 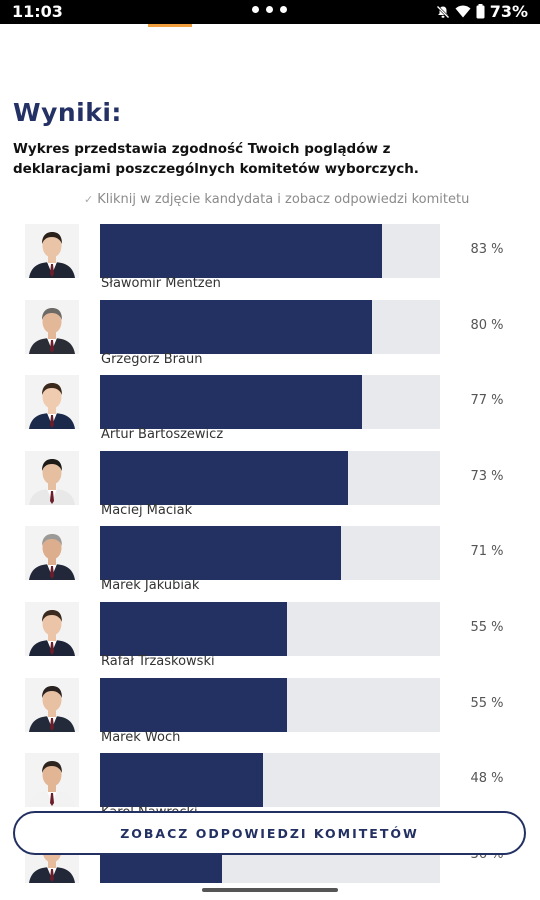 I want to click on candidate-name: Grzegorz Braun, so click(x=152, y=359).